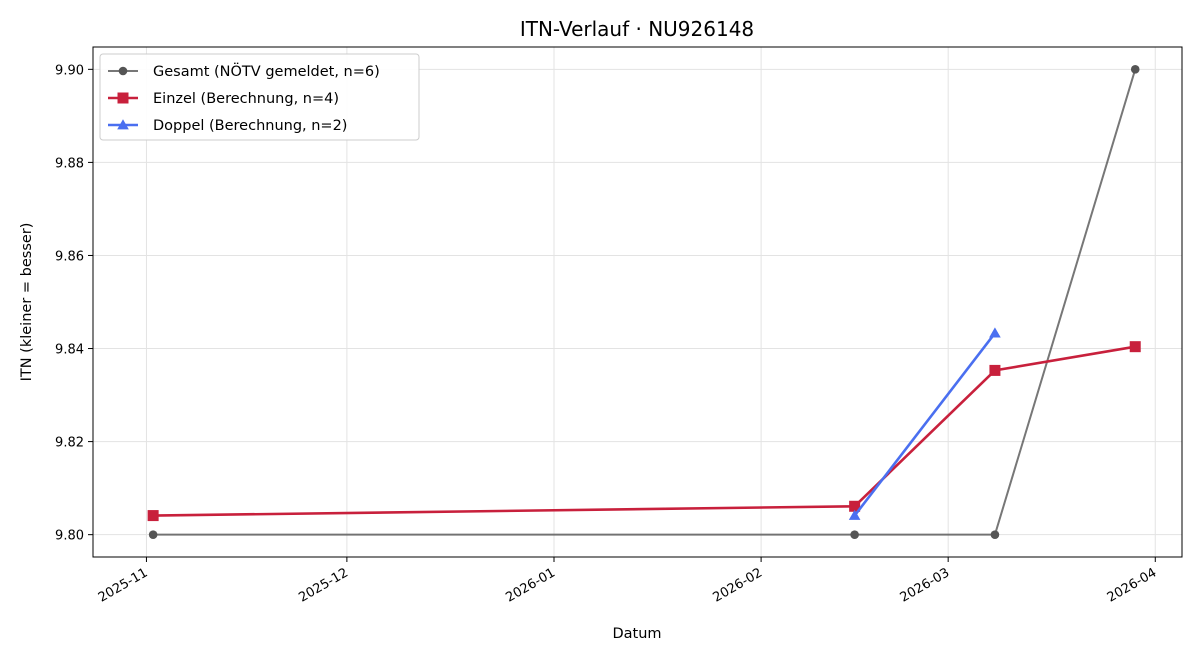  I want to click on y-tick-label: 9.80, so click(69, 536).